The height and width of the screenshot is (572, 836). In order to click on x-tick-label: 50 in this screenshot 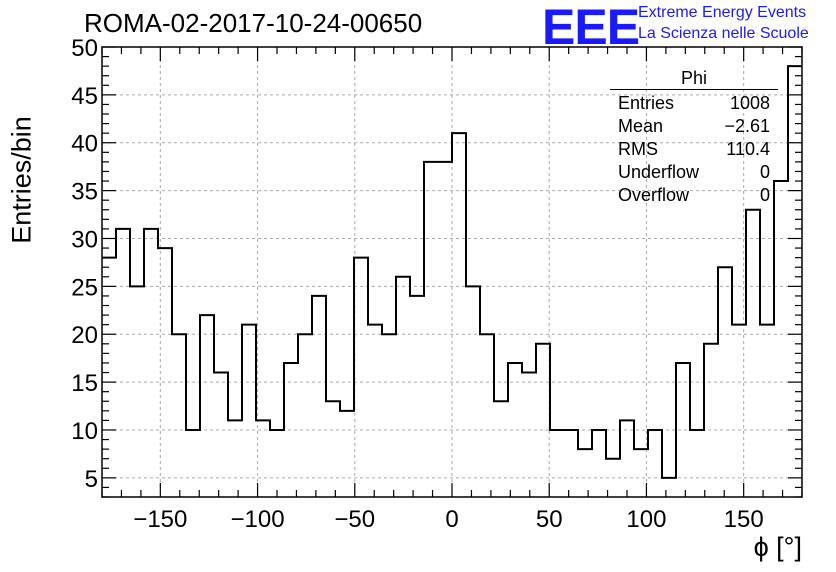, I will do `click(549, 519)`.